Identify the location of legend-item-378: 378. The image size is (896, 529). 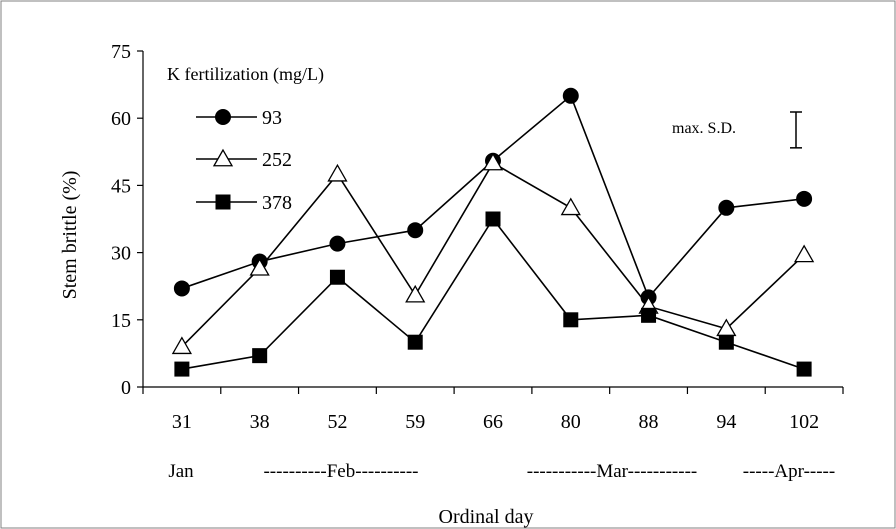
(244, 201).